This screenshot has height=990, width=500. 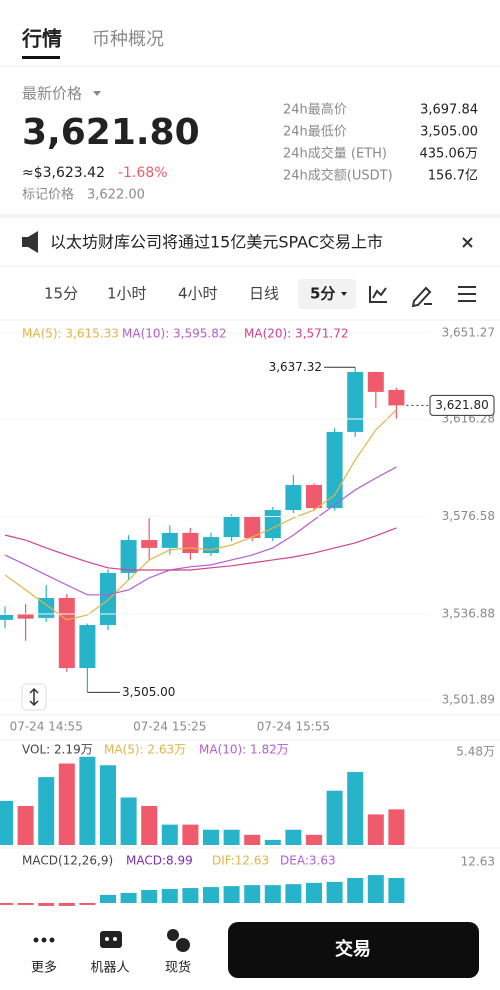 I want to click on draw-icon, so click(x=421, y=297).